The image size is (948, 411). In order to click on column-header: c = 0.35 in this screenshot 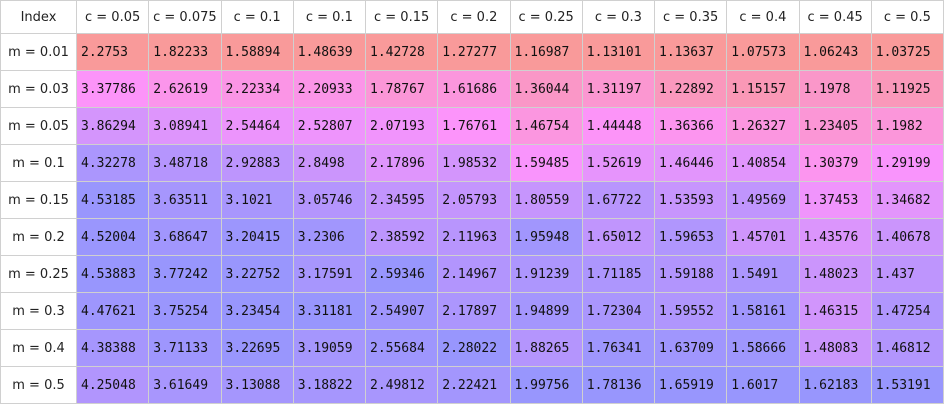, I will do `click(690, 17)`.